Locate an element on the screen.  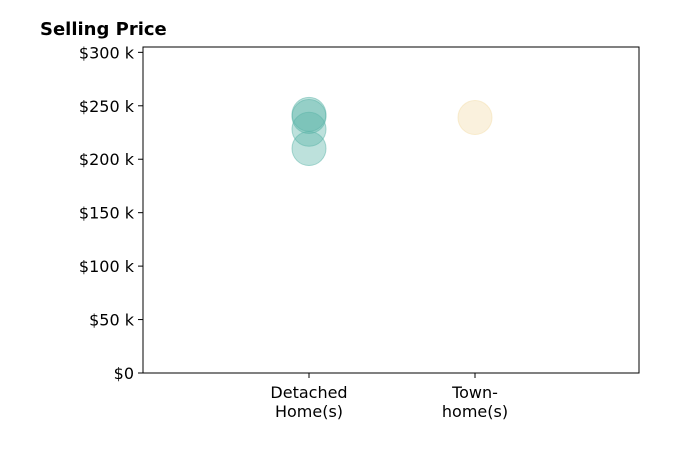
y-tick-label: $100 k is located at coordinates (107, 266).